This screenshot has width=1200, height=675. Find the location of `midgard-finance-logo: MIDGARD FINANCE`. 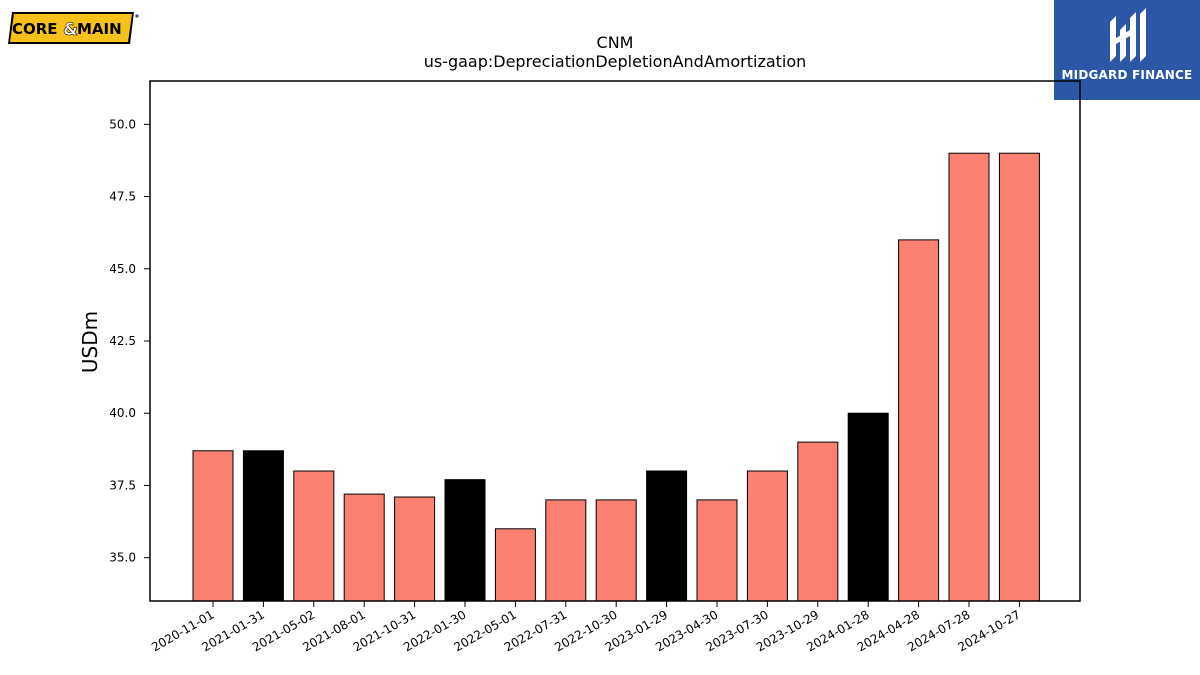

midgard-finance-logo: MIDGARD FINANCE is located at coordinates (1127, 50).